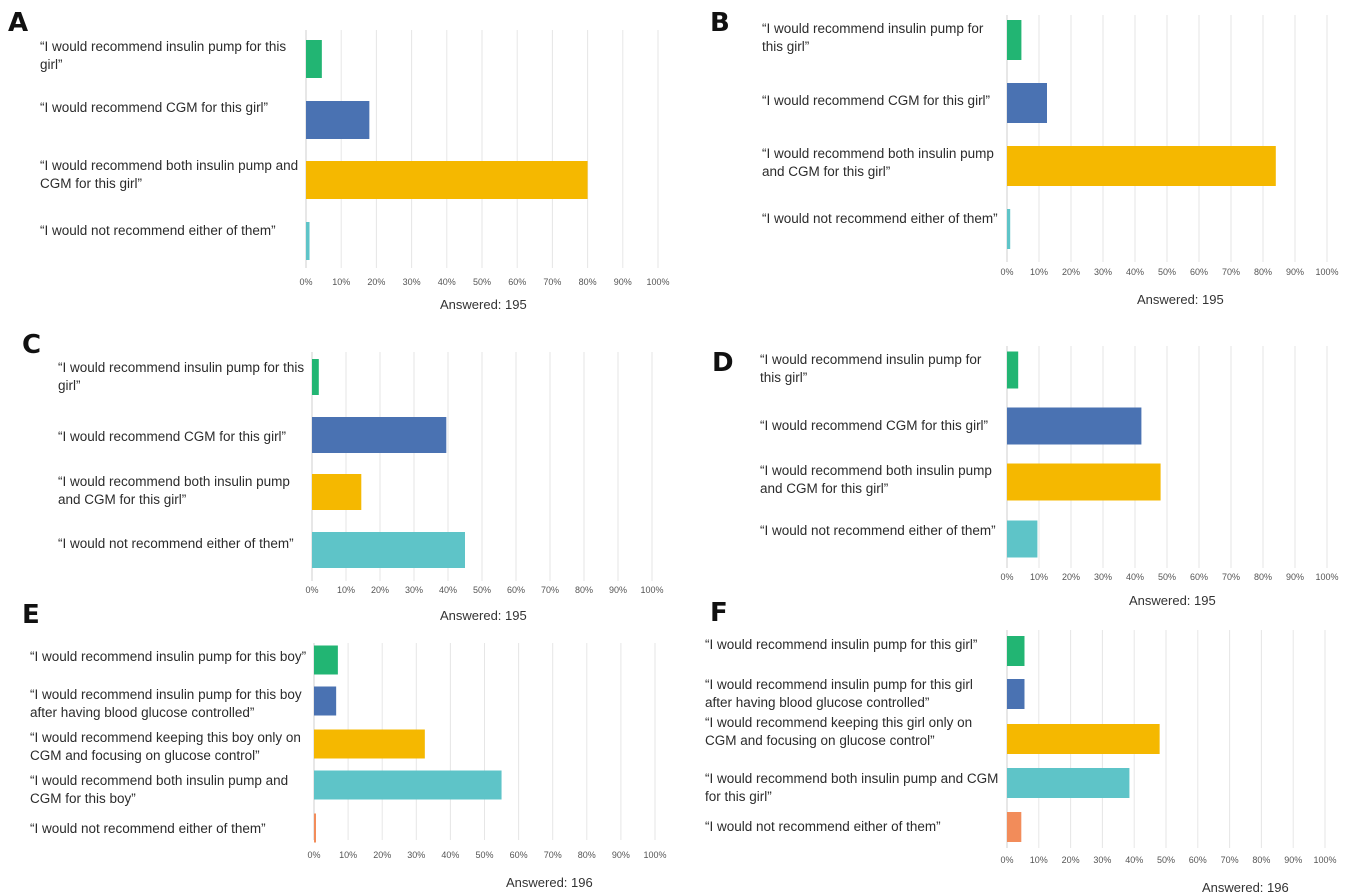 Image resolution: width=1368 pixels, height=895 pixels. What do you see at coordinates (483, 304) in the screenshot?
I see `answered-count: Answered: 195` at bounding box center [483, 304].